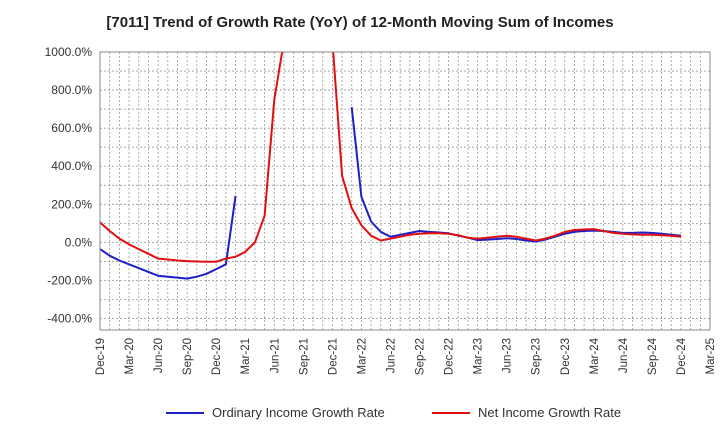 Image resolution: width=720 pixels, height=440 pixels. I want to click on x-tick-label: Mar-22, so click(362, 356).